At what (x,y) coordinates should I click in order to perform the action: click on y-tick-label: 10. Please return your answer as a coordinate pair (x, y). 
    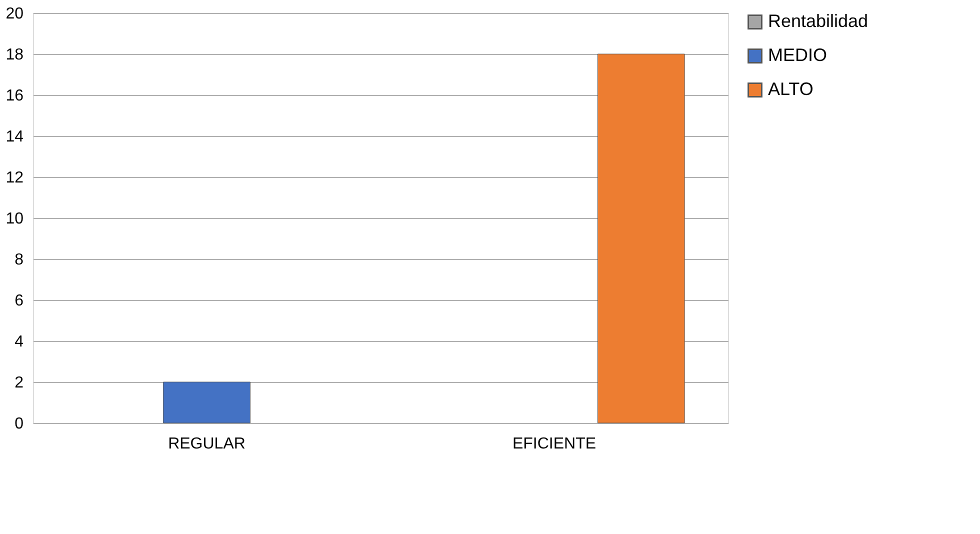
    Looking at the image, I should click on (15, 219).